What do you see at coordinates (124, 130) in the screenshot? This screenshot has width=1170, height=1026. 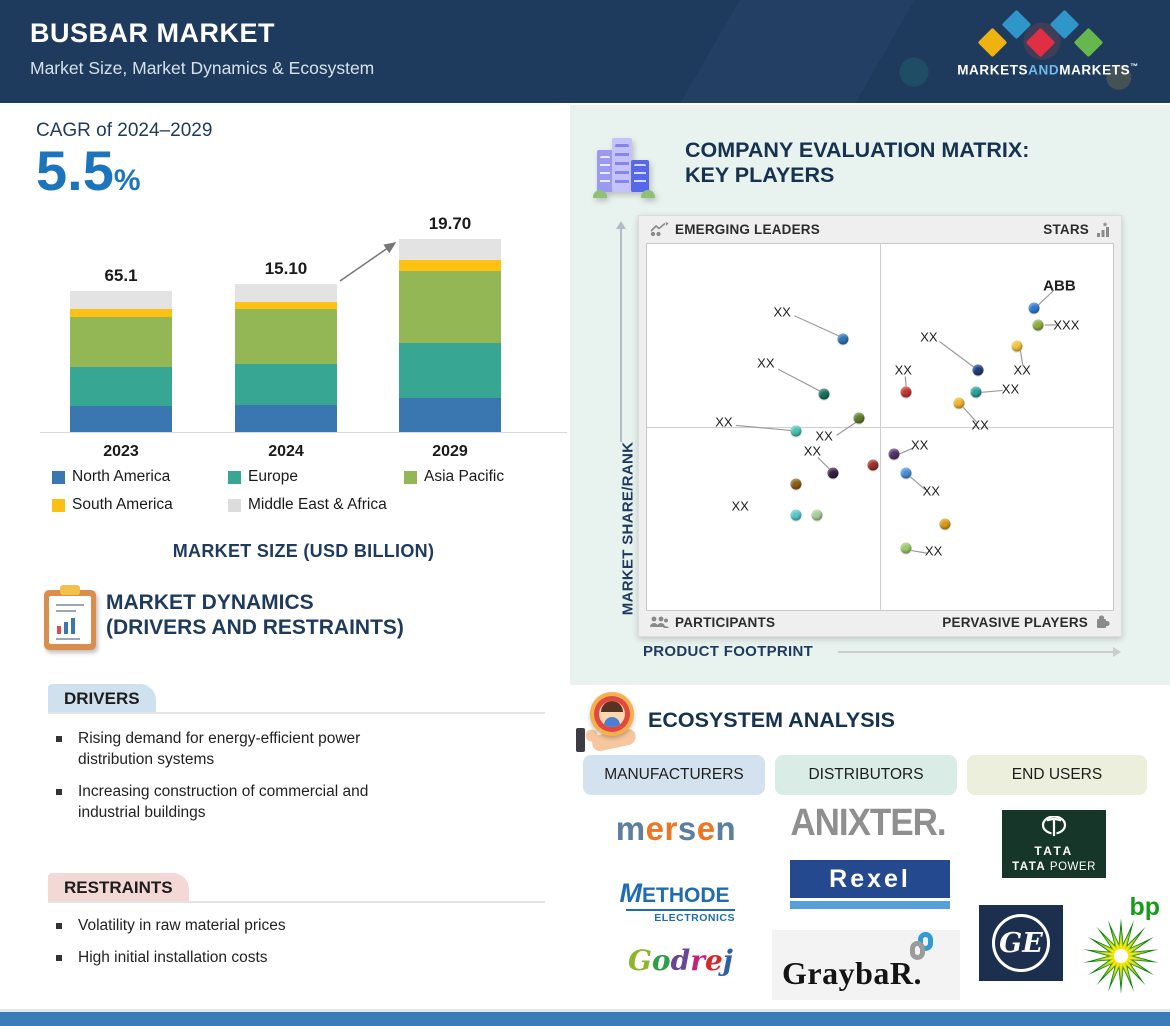 I see `cagr-label: CAGR of 2024–2029` at bounding box center [124, 130].